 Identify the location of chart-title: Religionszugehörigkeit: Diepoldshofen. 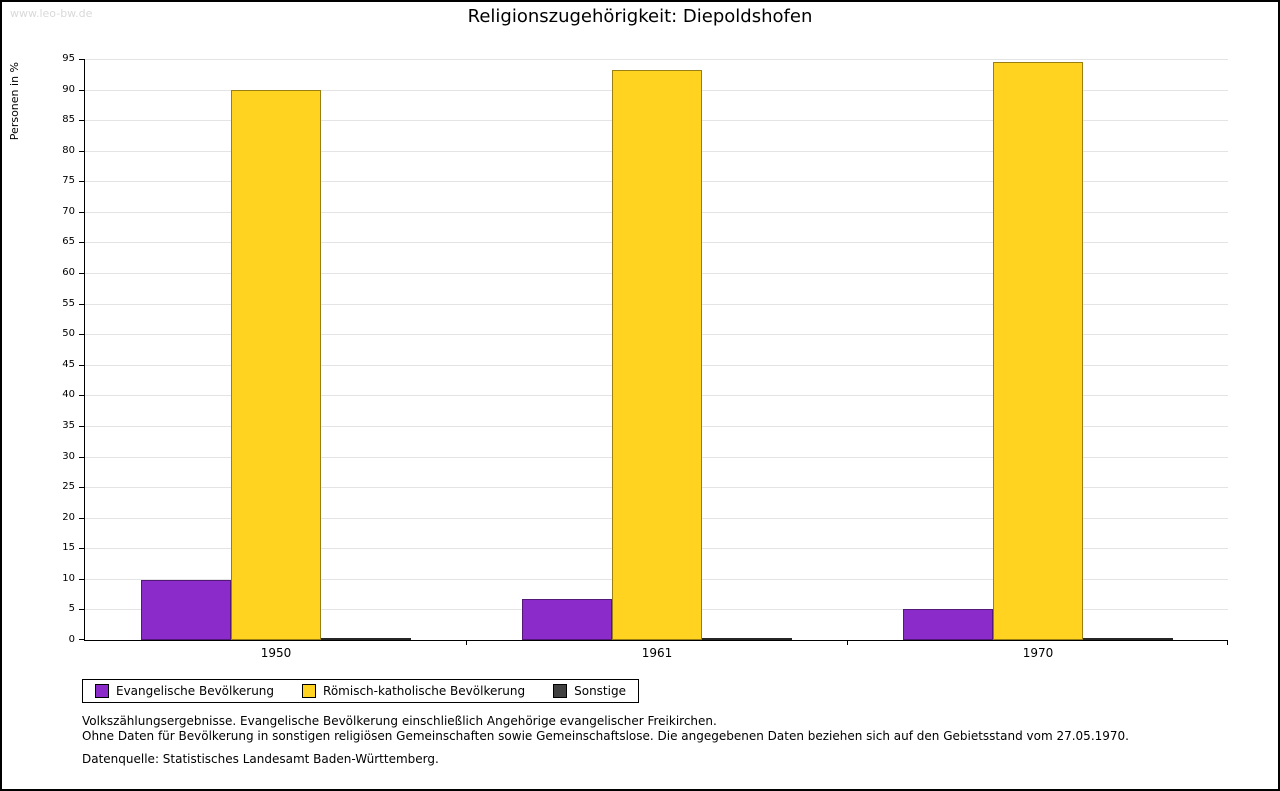
(640, 16).